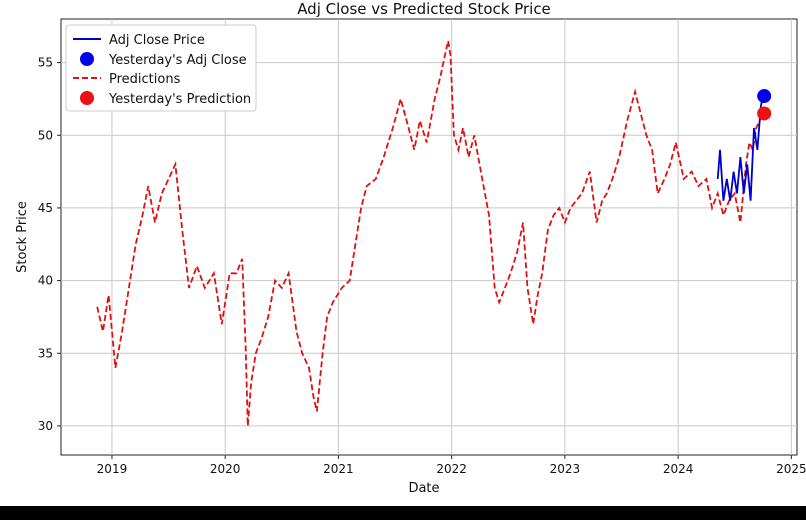 The width and height of the screenshot is (806, 520). What do you see at coordinates (45, 353) in the screenshot?
I see `y-tick-label: 35` at bounding box center [45, 353].